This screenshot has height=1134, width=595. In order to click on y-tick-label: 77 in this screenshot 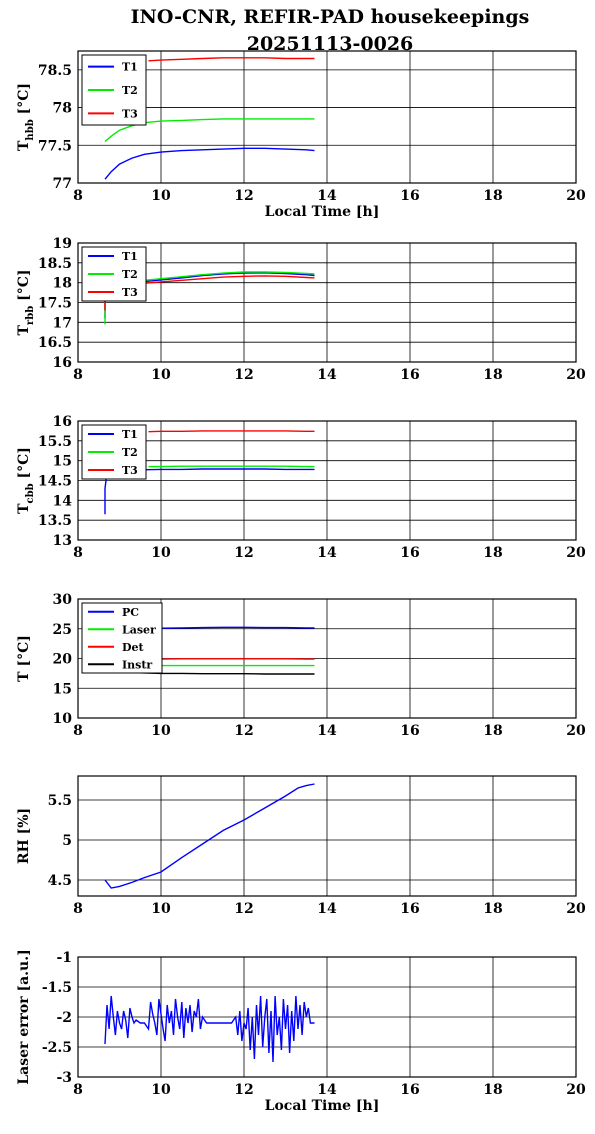, I will do `click(62, 184)`.